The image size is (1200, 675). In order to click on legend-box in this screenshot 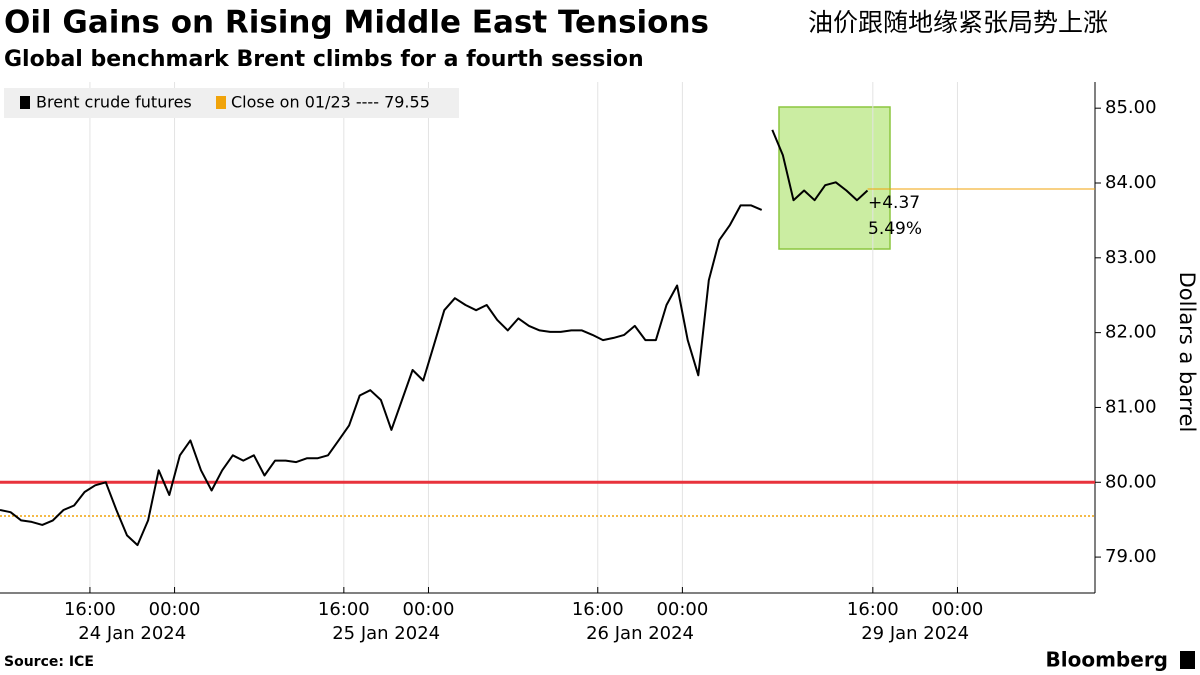, I will do `click(231, 103)`.